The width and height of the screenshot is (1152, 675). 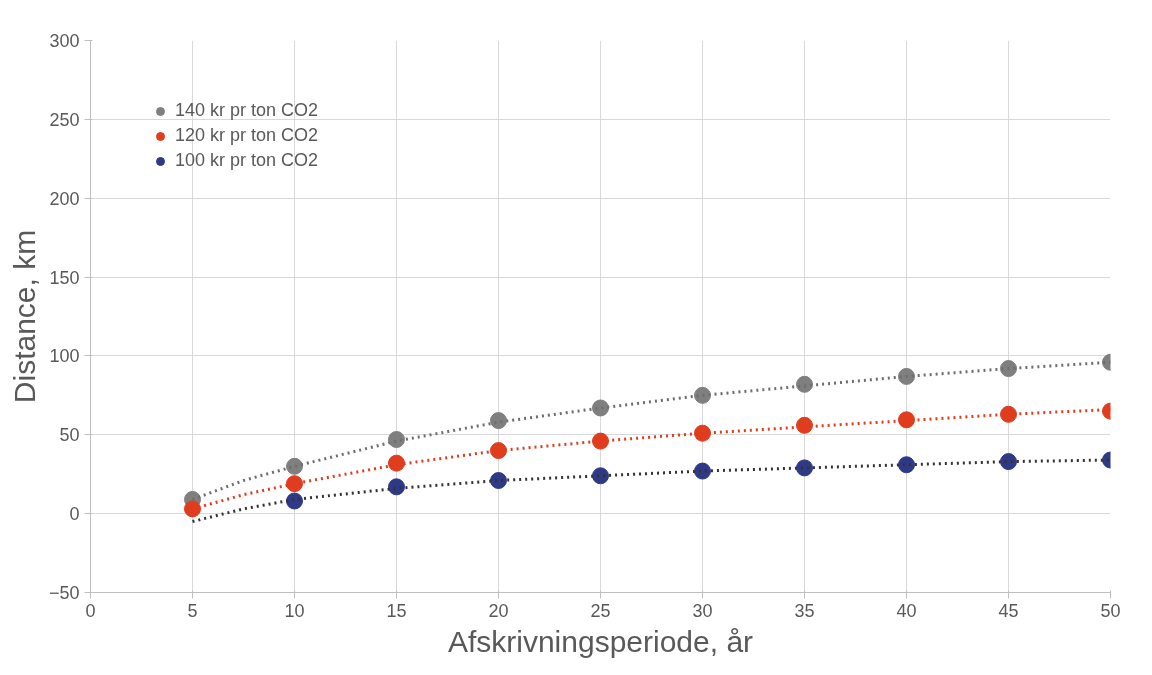 What do you see at coordinates (1008, 610) in the screenshot?
I see `x-tick-label: 45` at bounding box center [1008, 610].